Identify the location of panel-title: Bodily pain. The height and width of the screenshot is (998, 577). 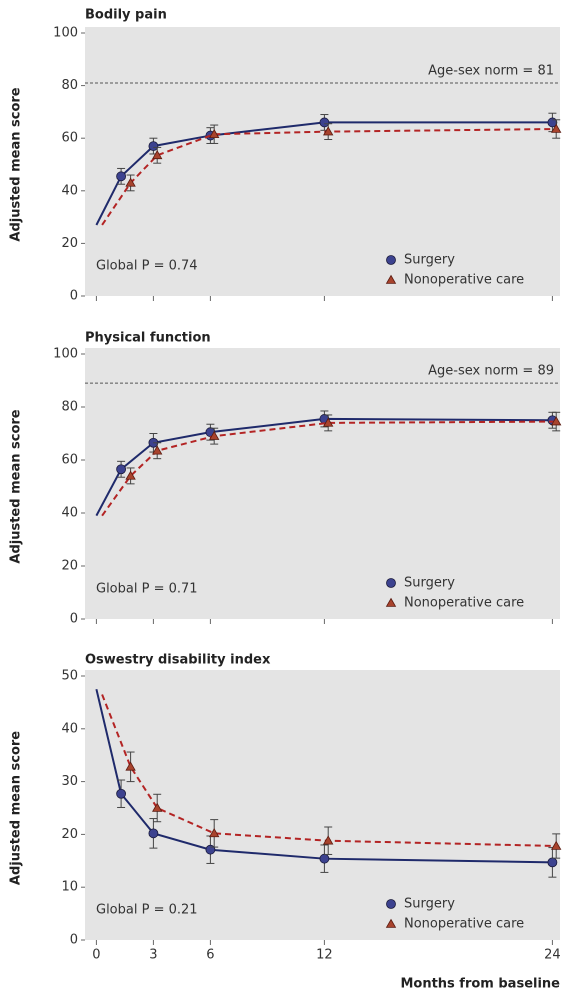
(126, 15).